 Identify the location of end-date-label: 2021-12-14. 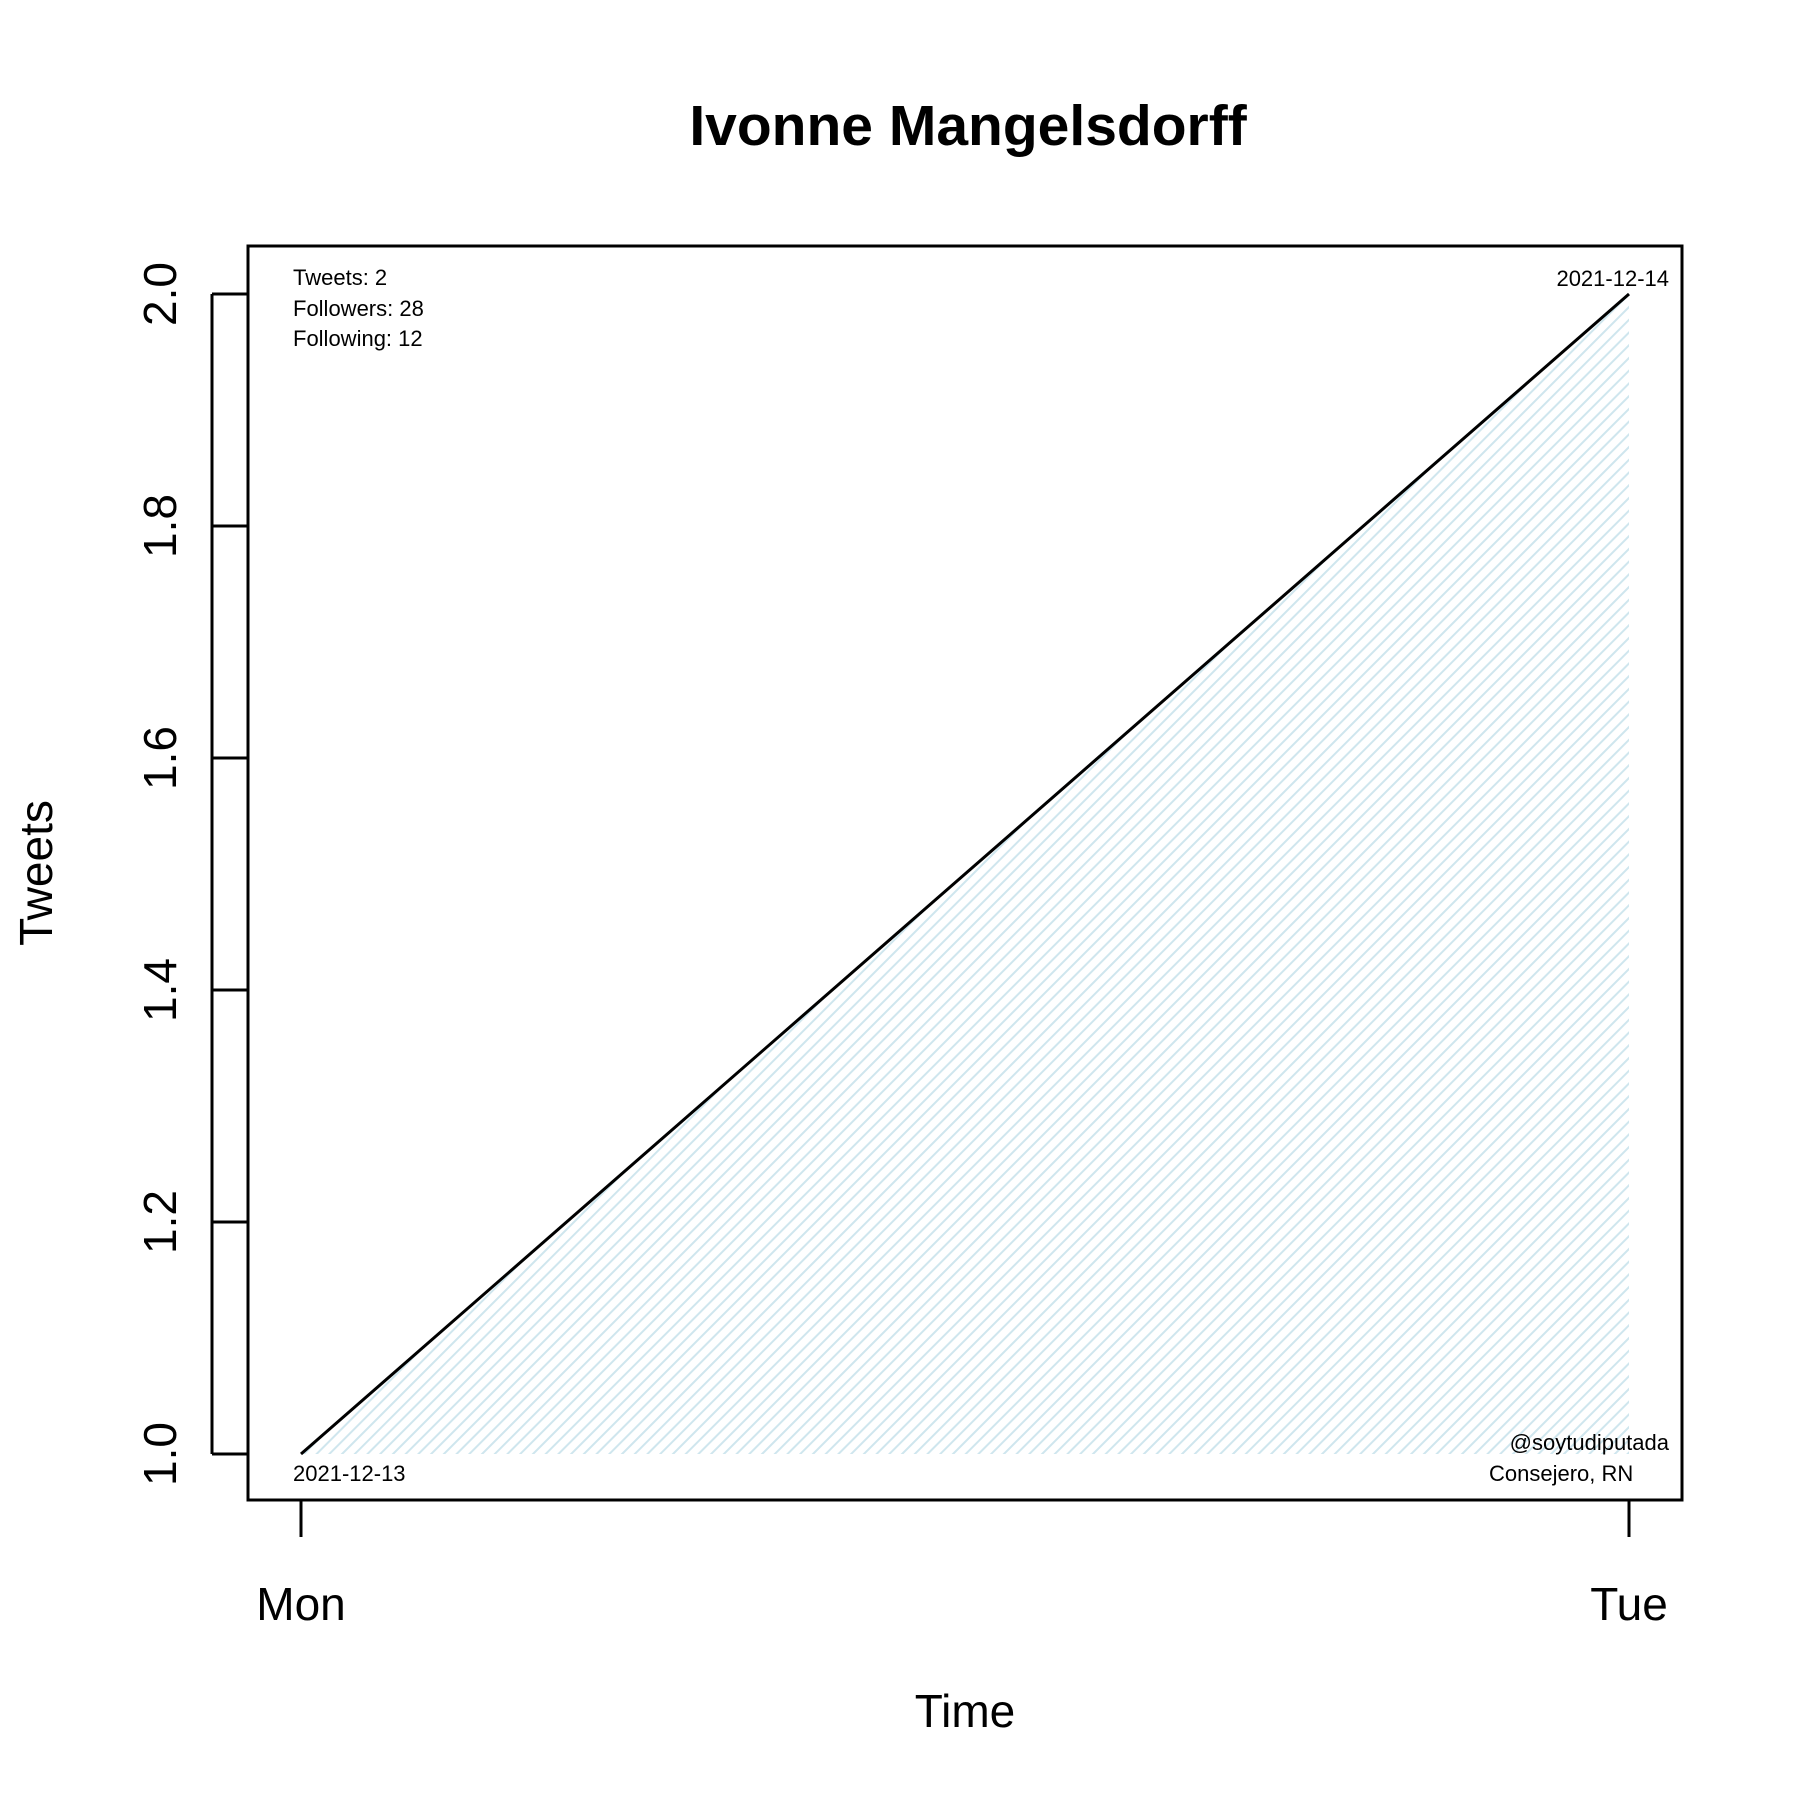
(1612, 278).